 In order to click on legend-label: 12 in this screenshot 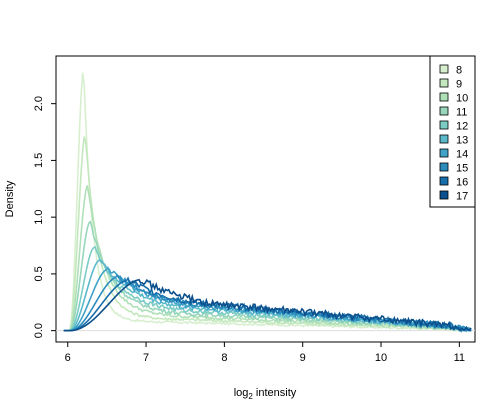, I will do `click(462, 127)`.